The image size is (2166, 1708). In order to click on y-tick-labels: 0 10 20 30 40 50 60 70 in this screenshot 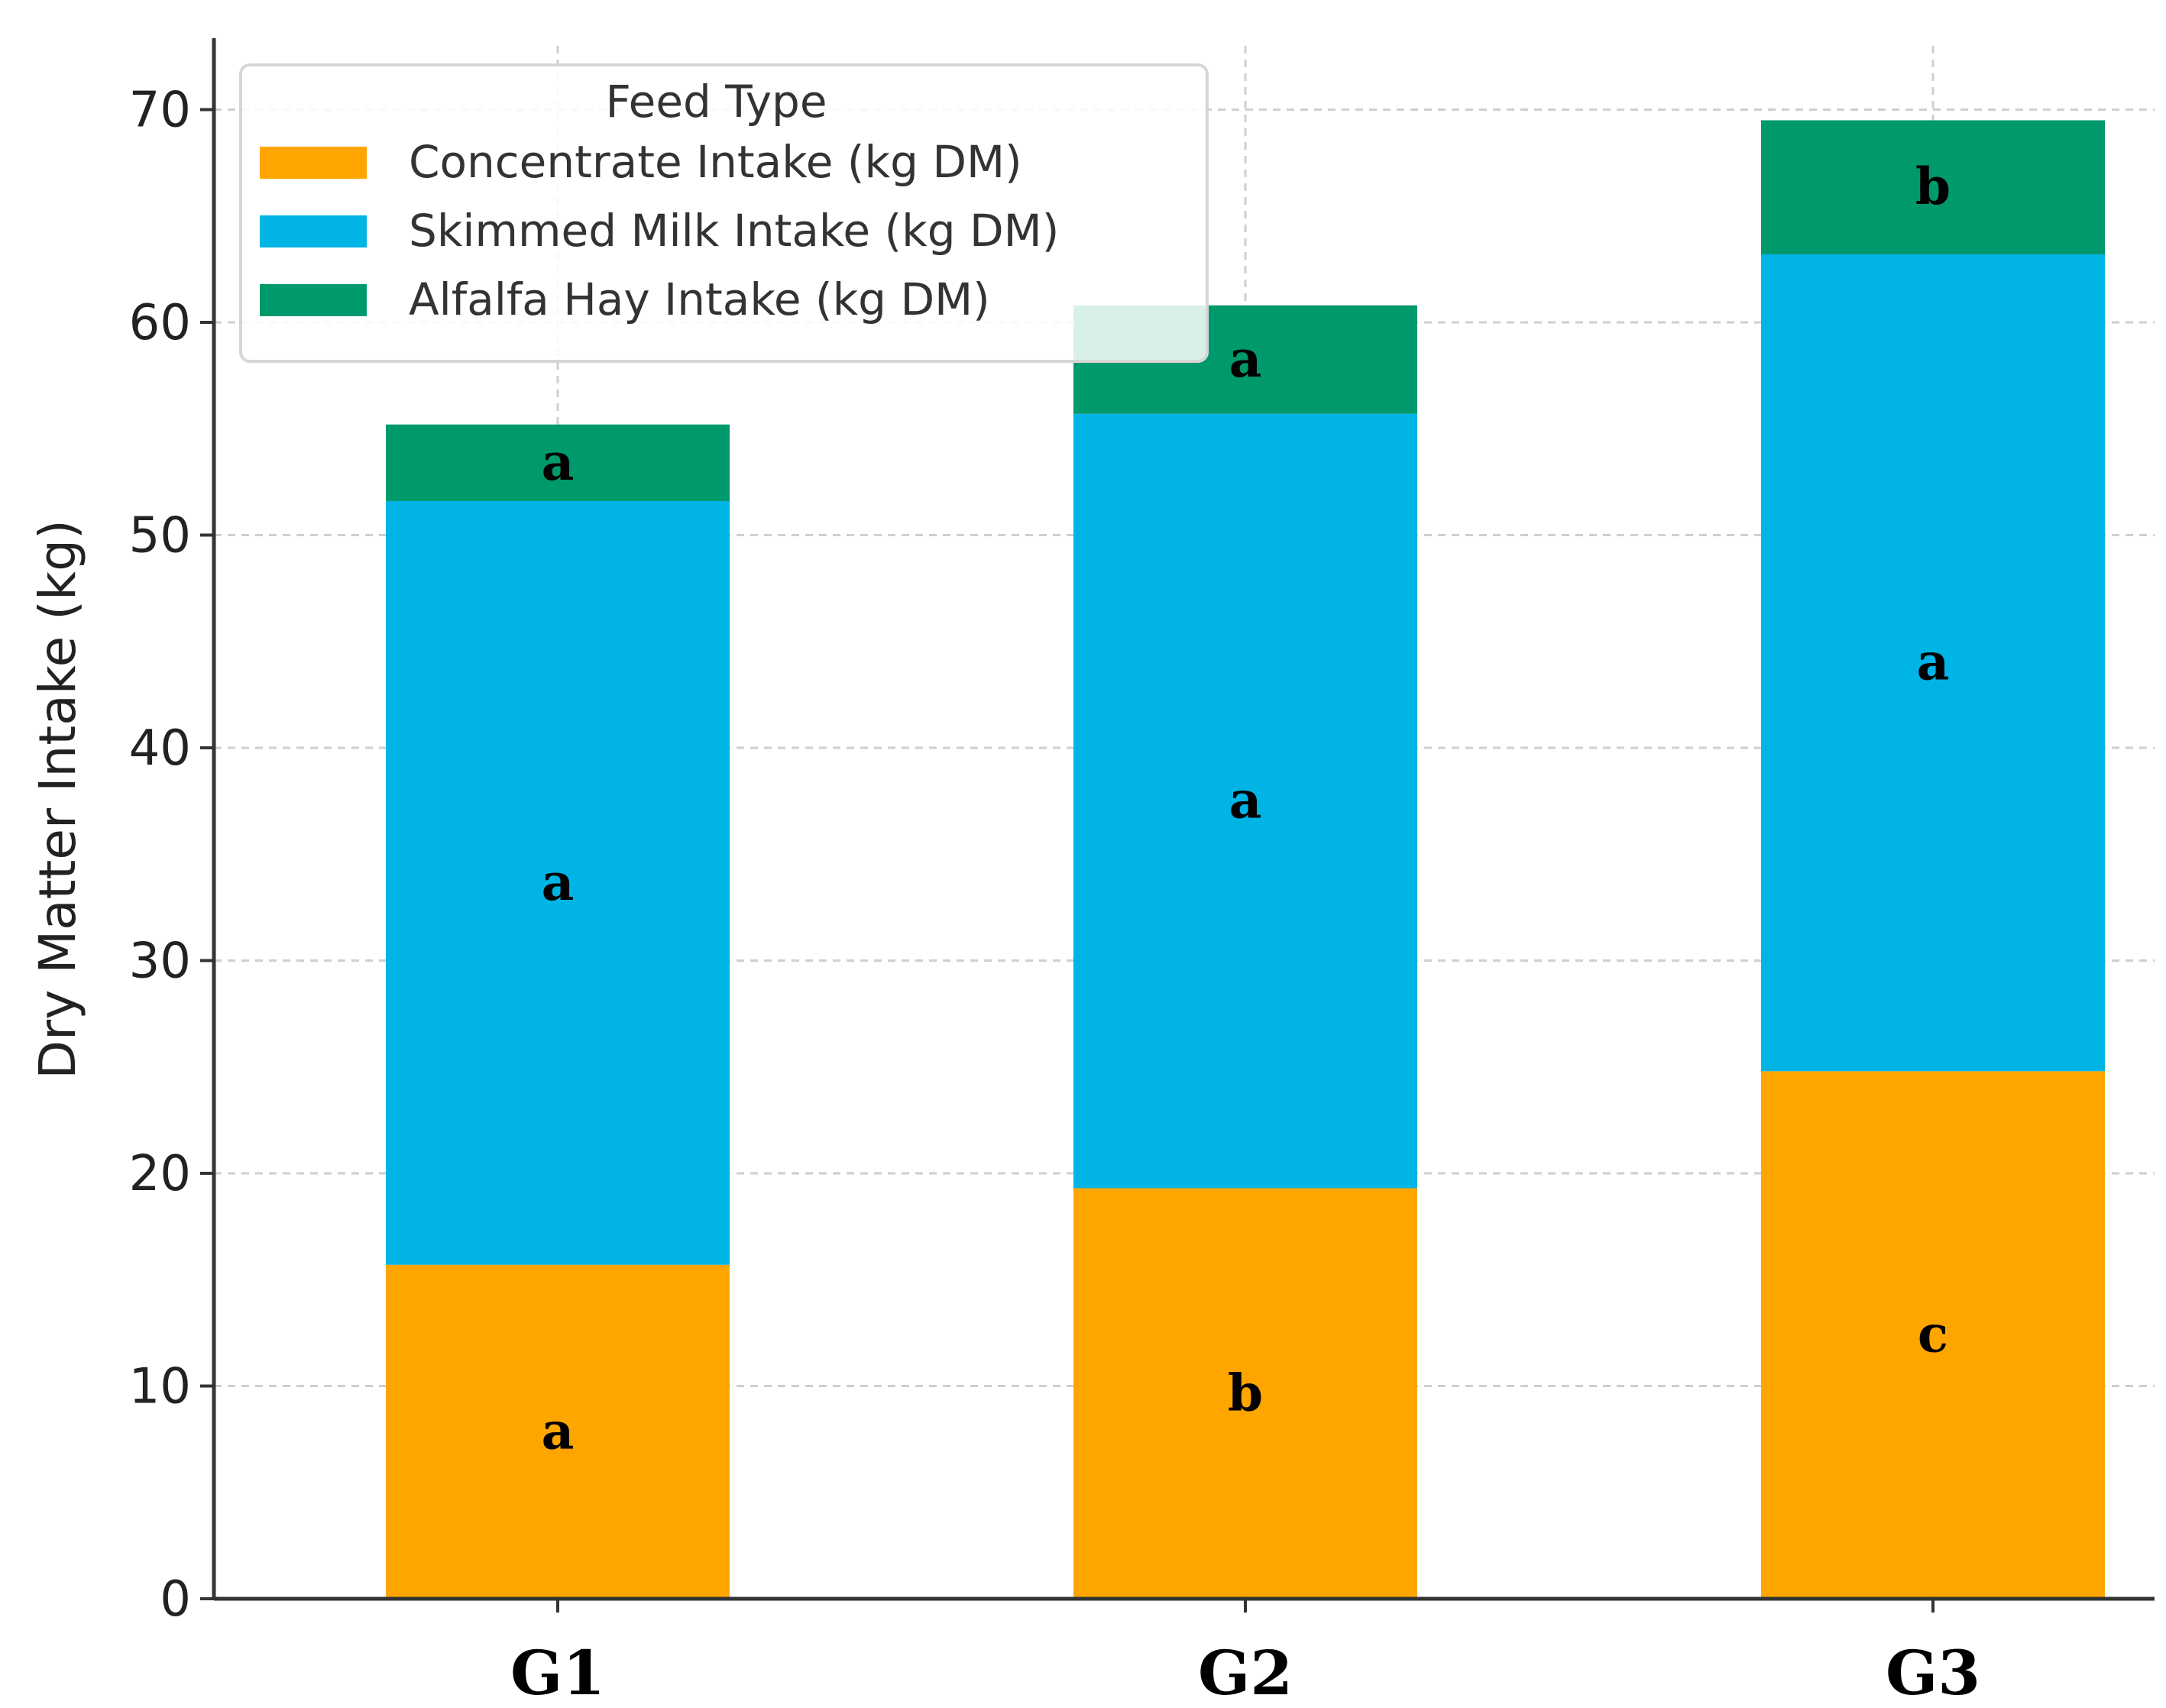, I will do `click(171, 855)`.